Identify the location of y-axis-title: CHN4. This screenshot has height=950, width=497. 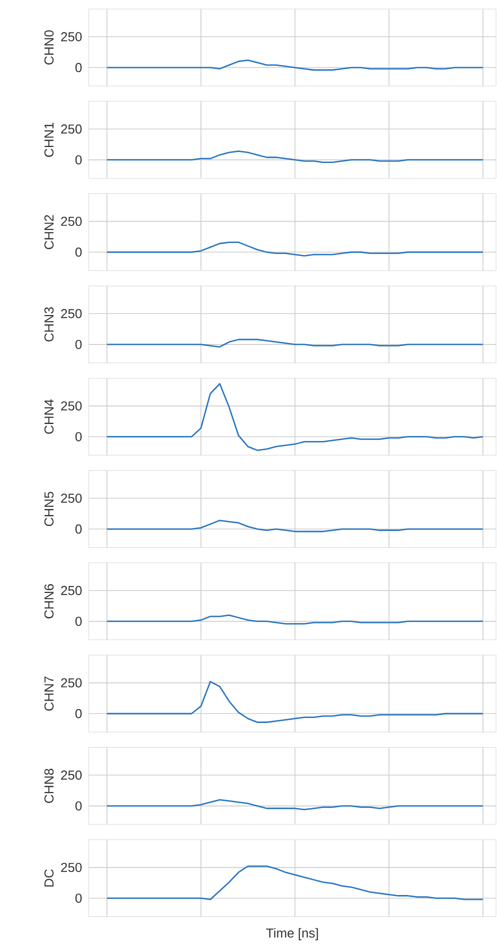
(49, 416).